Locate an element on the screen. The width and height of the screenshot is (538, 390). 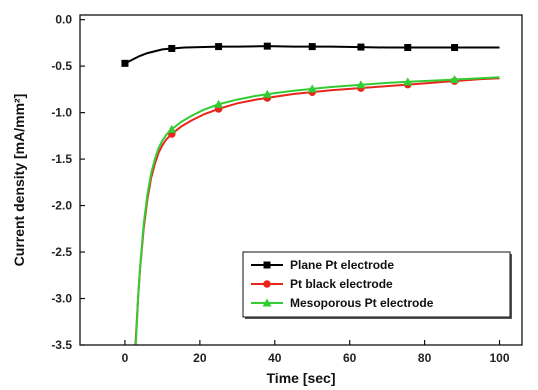
legend-label-3: Mesoporous Pt electrode is located at coordinates (362, 303).